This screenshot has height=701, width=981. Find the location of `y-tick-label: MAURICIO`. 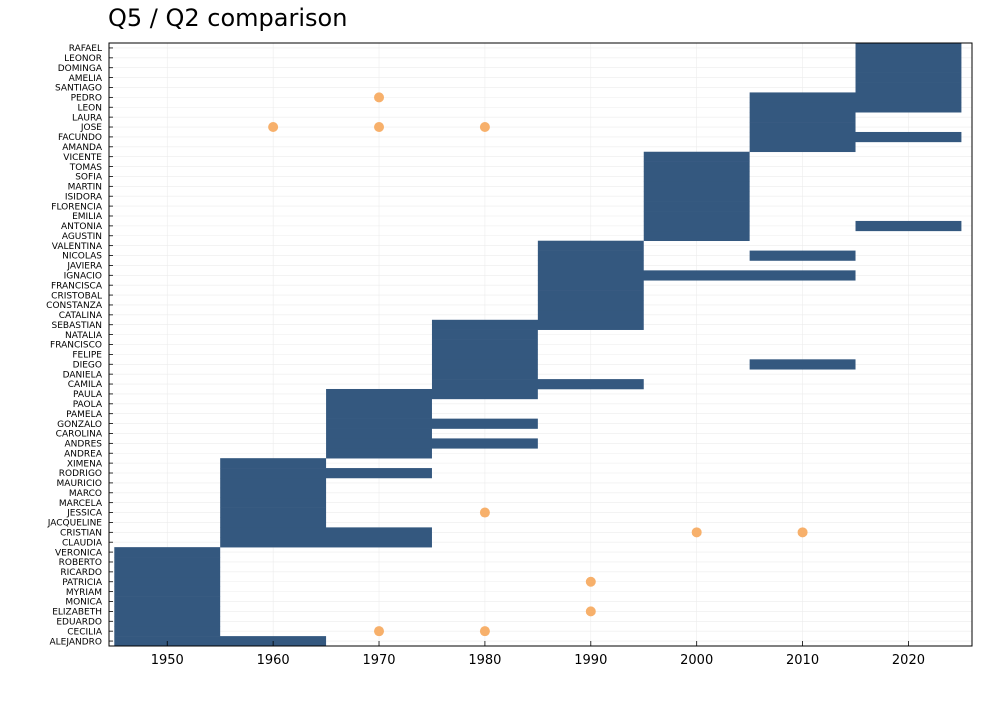

y-tick-label: MAURICIO is located at coordinates (79, 484).